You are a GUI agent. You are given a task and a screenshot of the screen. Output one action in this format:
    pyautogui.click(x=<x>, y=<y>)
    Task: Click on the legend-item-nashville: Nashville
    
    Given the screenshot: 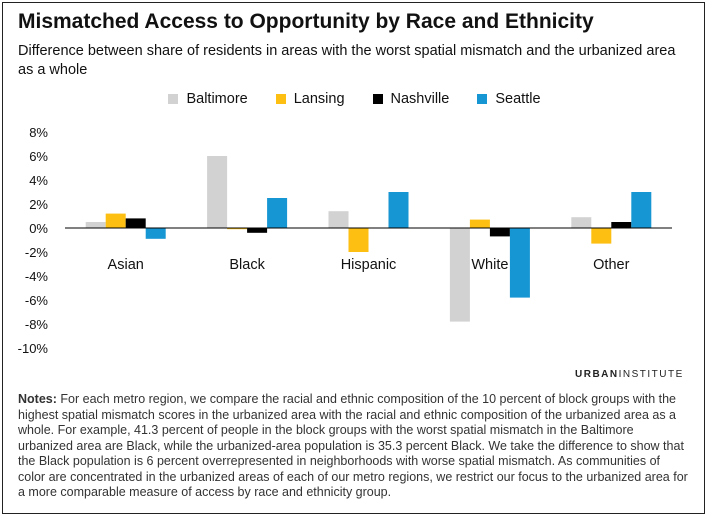 What is the action you would take?
    pyautogui.click(x=411, y=99)
    